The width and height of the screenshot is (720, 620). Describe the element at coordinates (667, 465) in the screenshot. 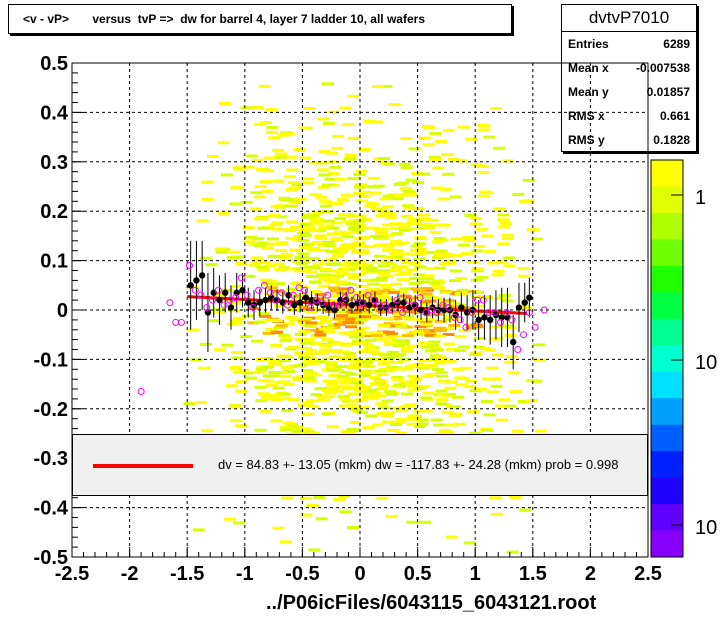

I see `colorbar-band` at that location.